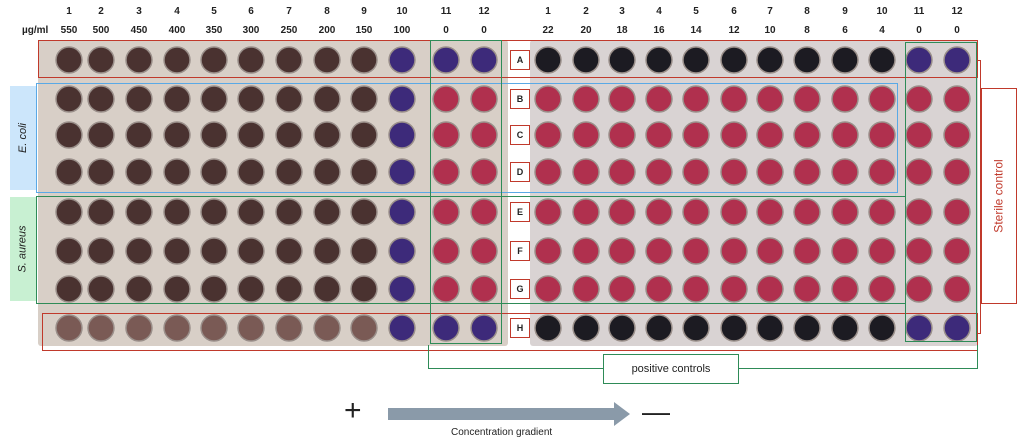 This screenshot has height=441, width=1024. Describe the element at coordinates (882, 30) in the screenshot. I see `right-concentration: 4` at that location.